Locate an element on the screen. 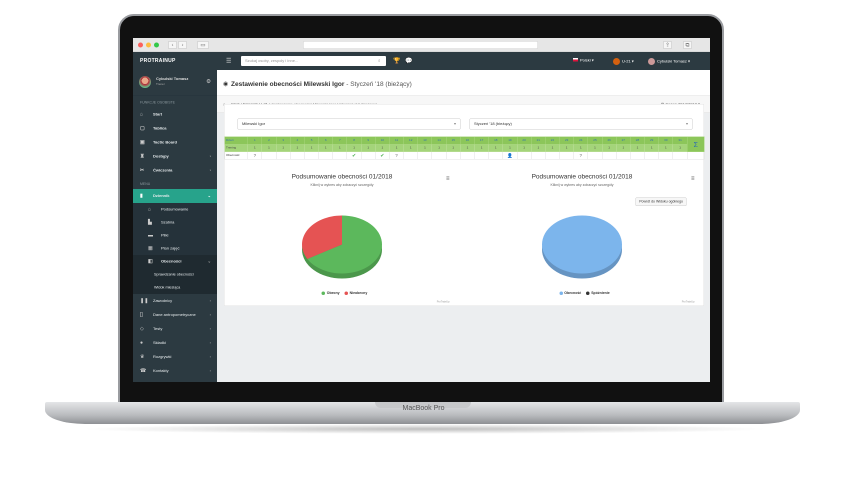 The image size is (847, 479). tabs-icon: ⧉ is located at coordinates (687, 45).